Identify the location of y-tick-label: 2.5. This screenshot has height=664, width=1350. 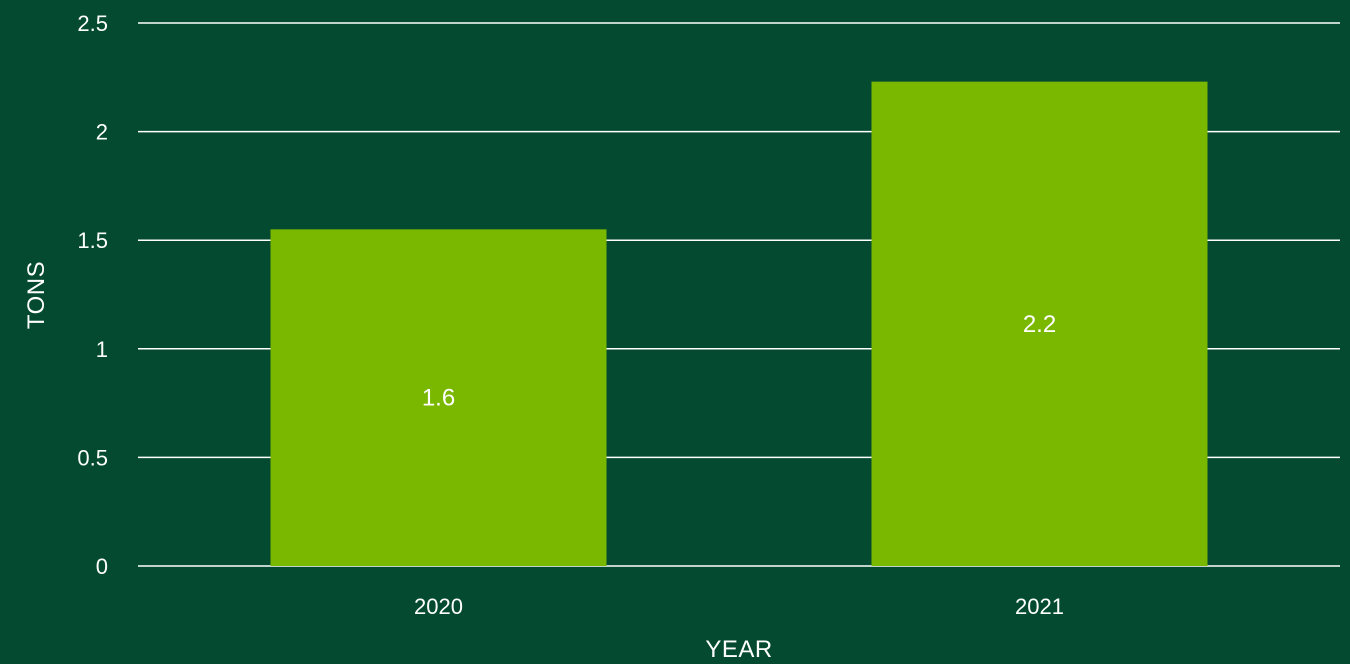
(92, 23).